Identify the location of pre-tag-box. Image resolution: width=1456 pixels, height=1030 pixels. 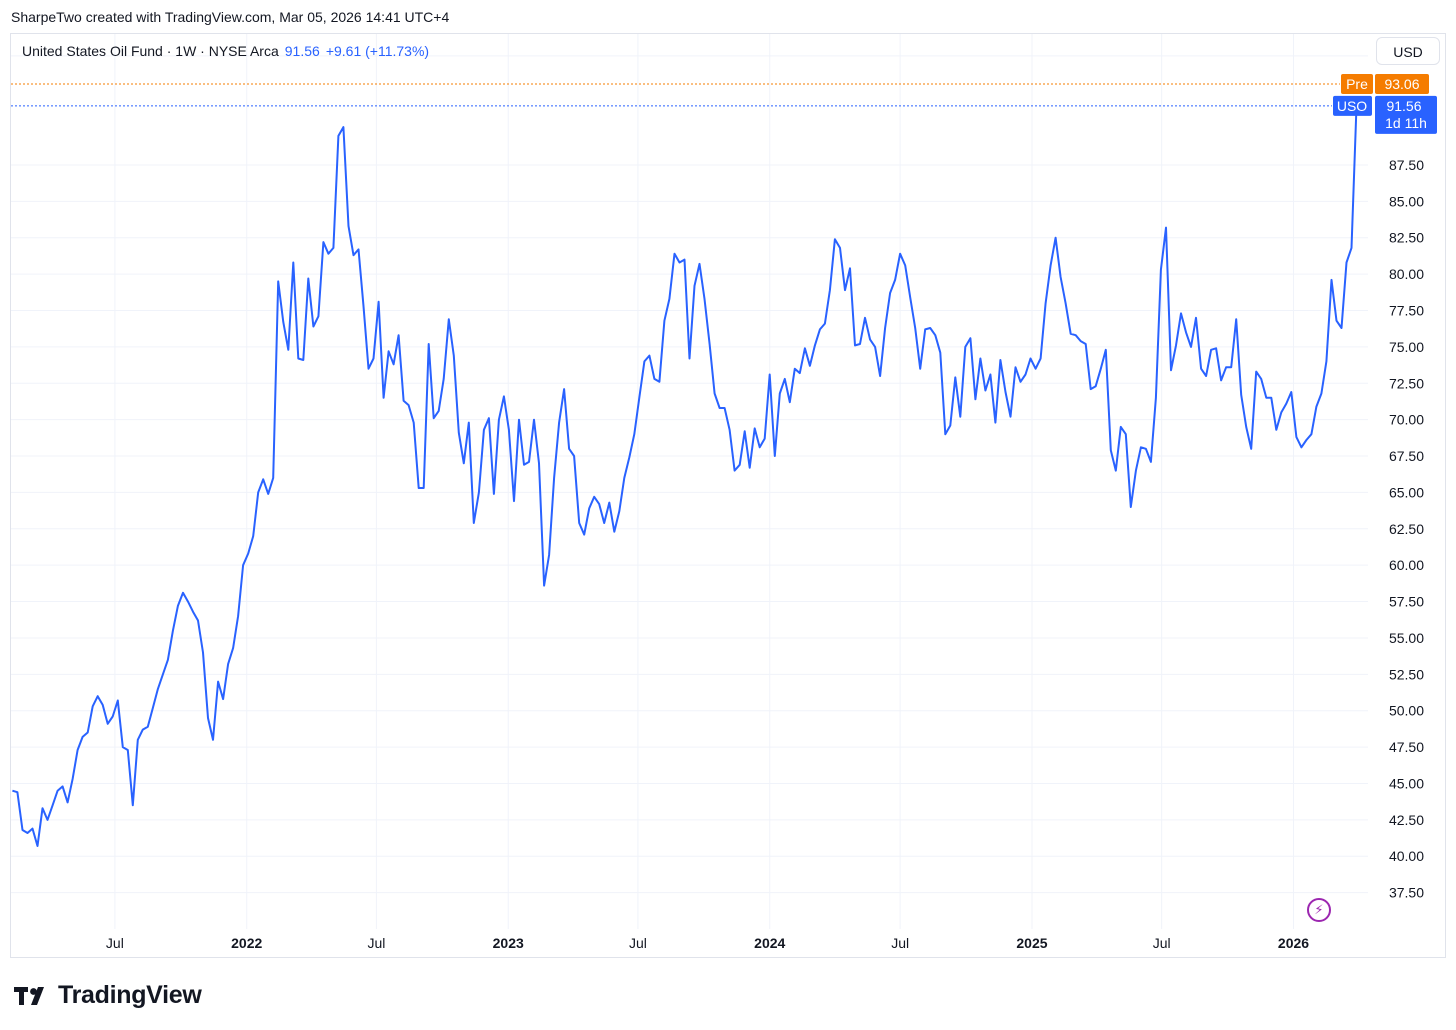
(1357, 84).